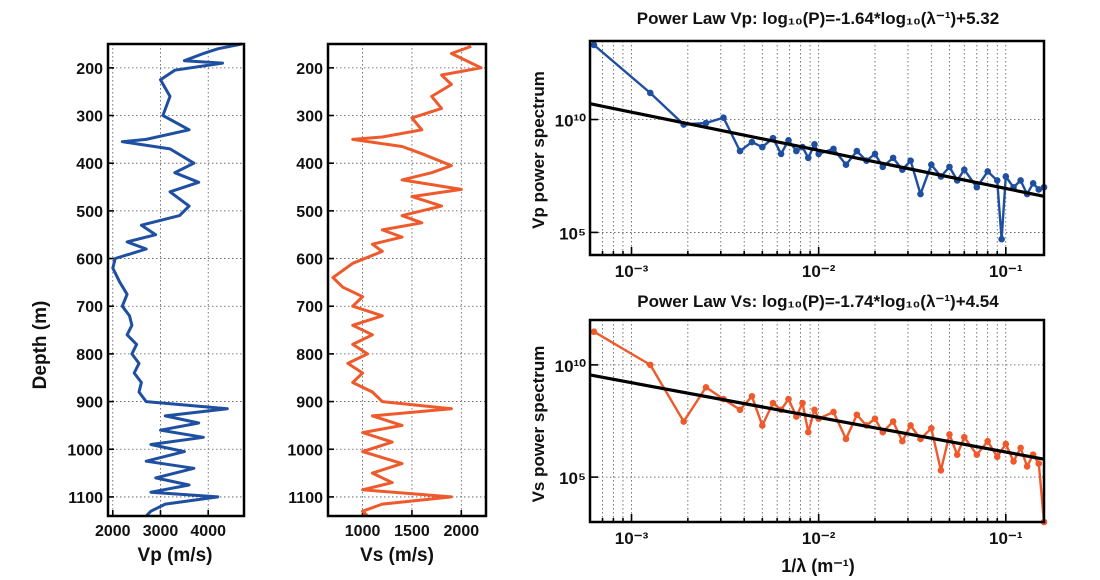 The width and height of the screenshot is (1100, 580). Describe the element at coordinates (40, 345) in the screenshot. I see `depth-axis-label: Depth (m)` at that location.